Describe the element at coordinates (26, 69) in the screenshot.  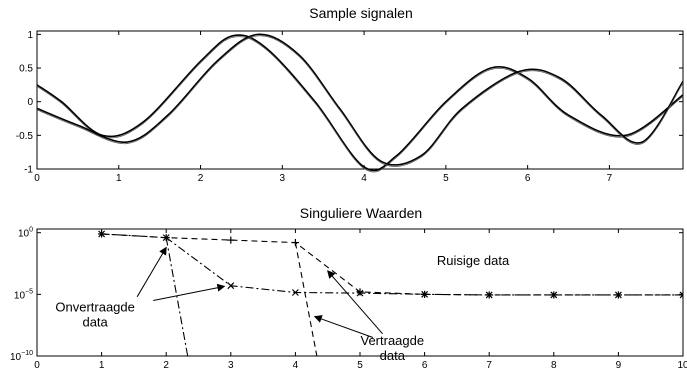
I see `y-tick-label: 0.5` at that location.